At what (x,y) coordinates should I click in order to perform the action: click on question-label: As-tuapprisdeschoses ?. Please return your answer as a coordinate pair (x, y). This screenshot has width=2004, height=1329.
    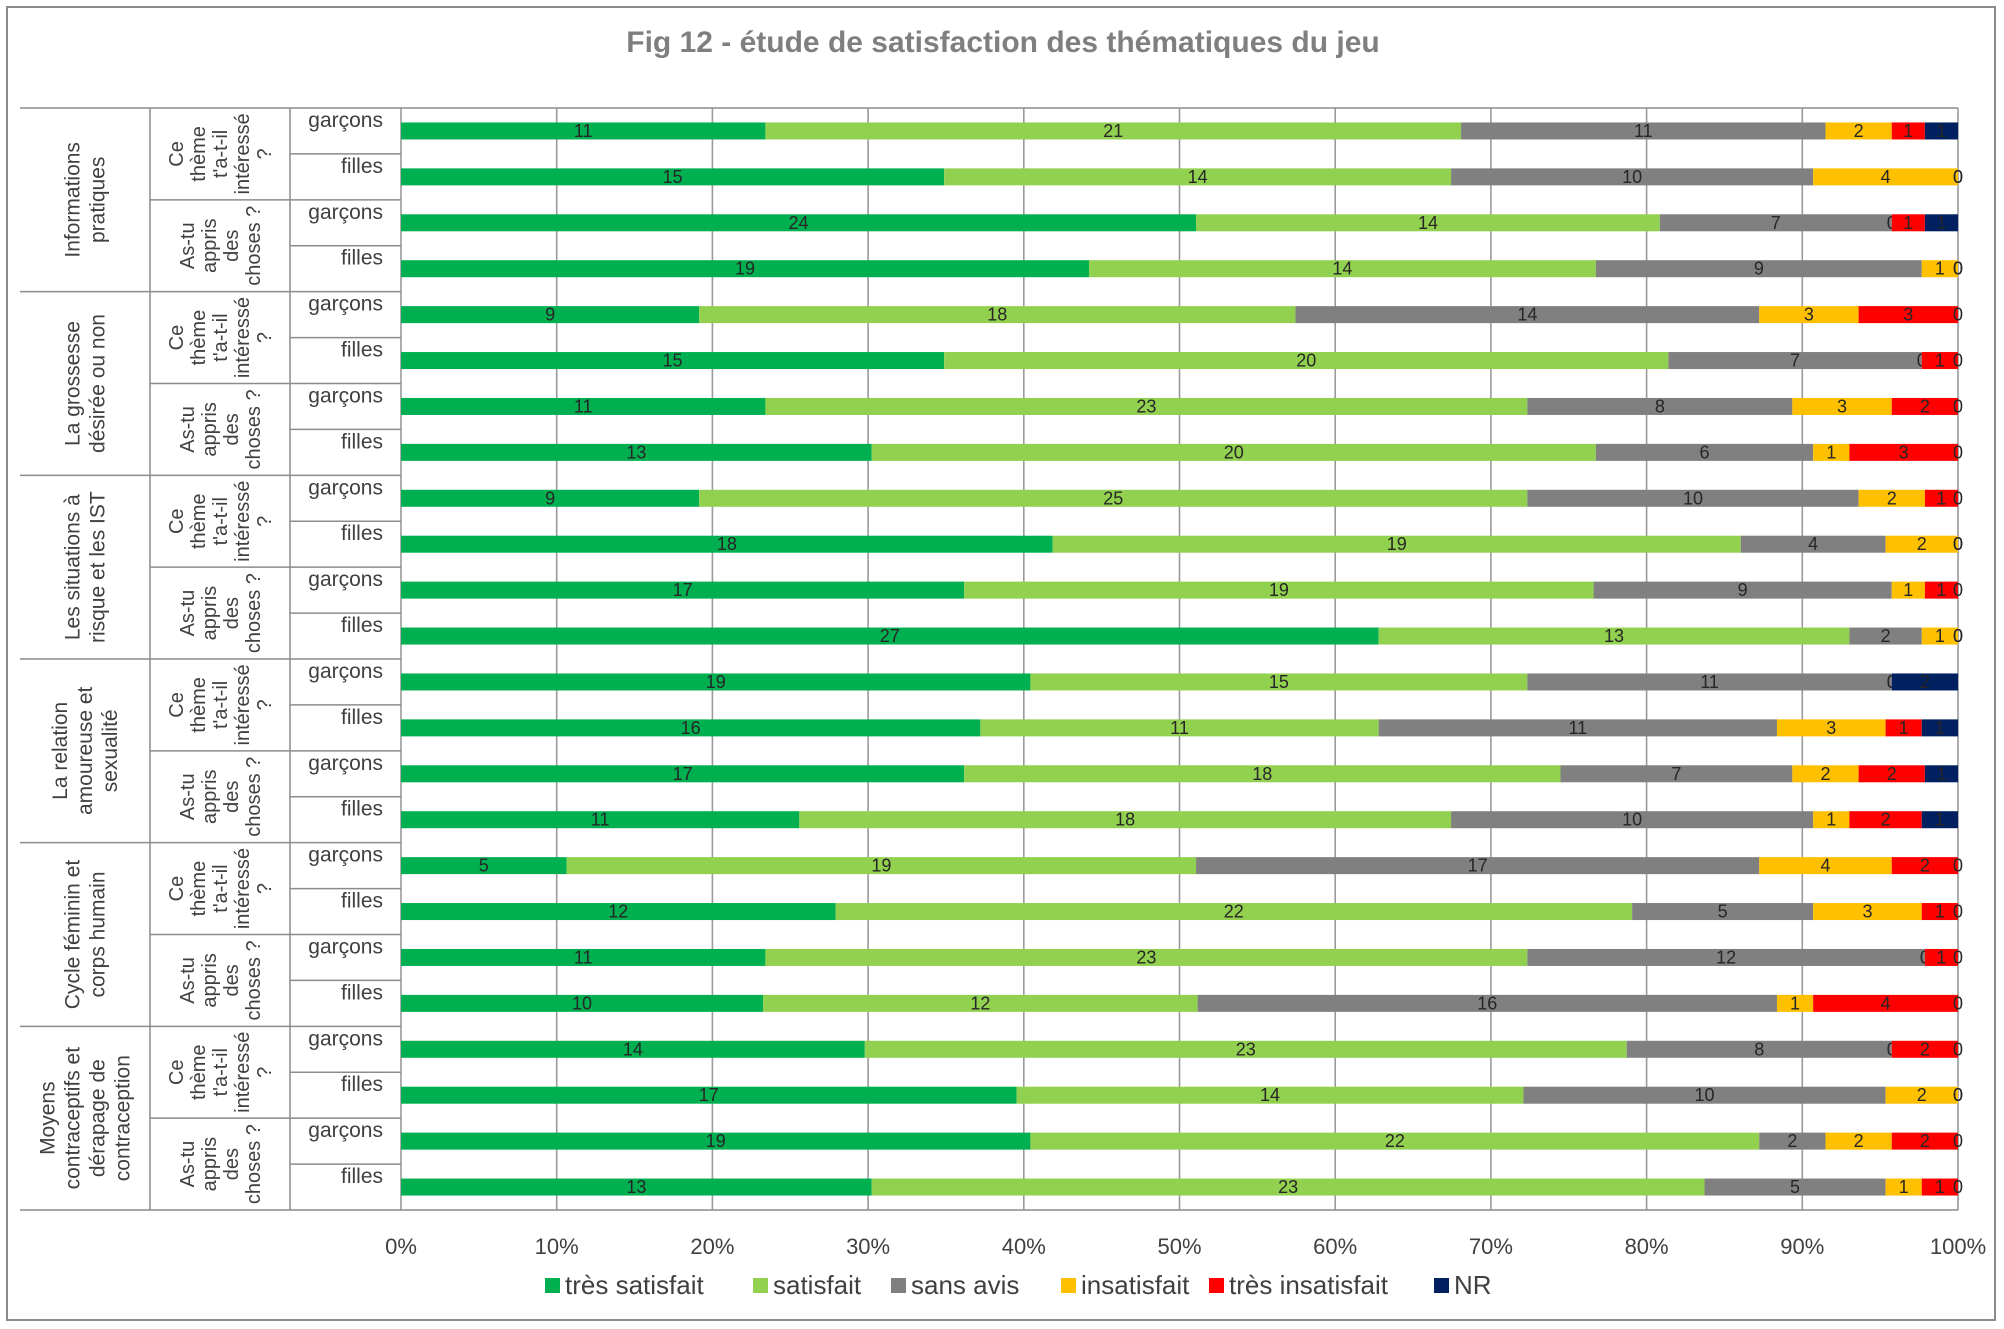
    Looking at the image, I should click on (221, 429).